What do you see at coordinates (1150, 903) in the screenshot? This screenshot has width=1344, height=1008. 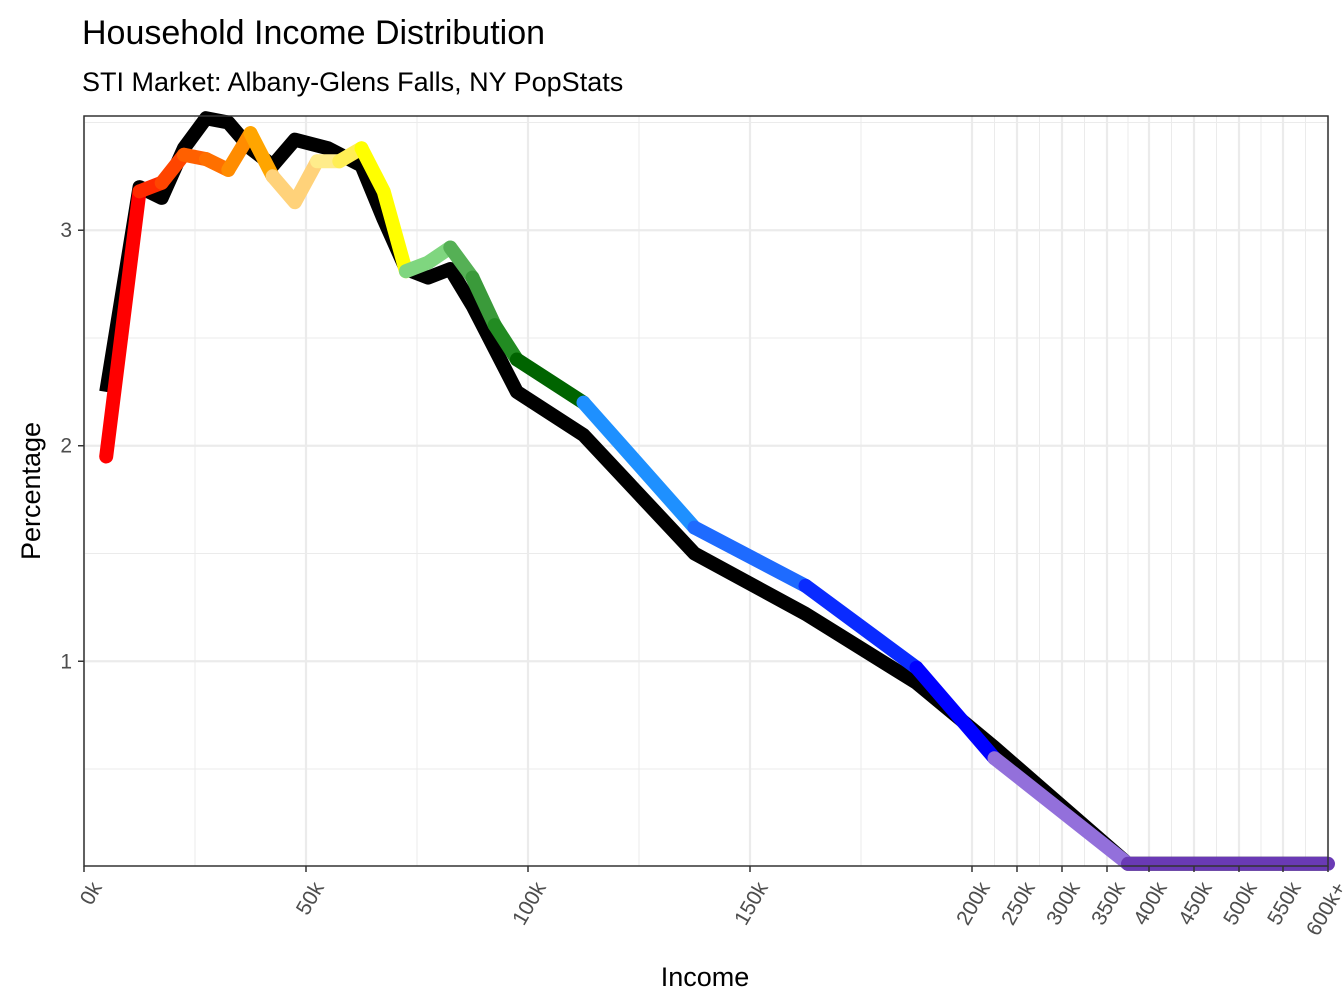 I see `x-tick-label: 400k` at bounding box center [1150, 903].